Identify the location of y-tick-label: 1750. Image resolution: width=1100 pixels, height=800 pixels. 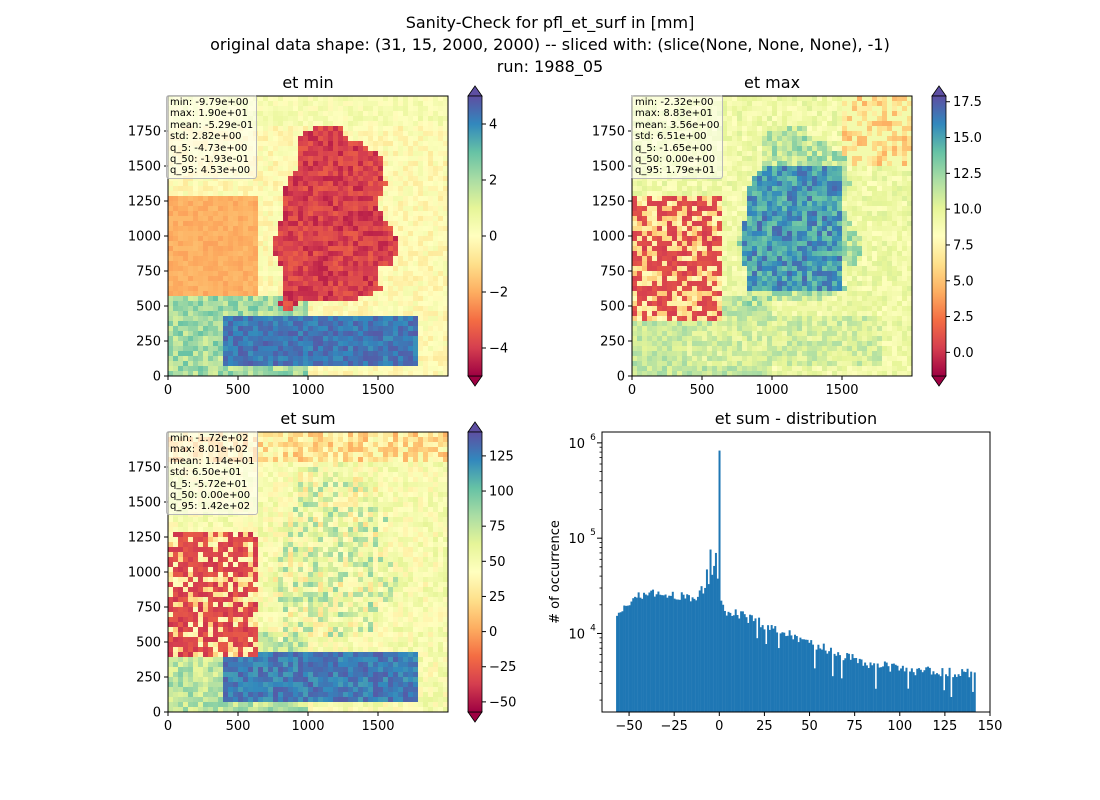
(144, 468).